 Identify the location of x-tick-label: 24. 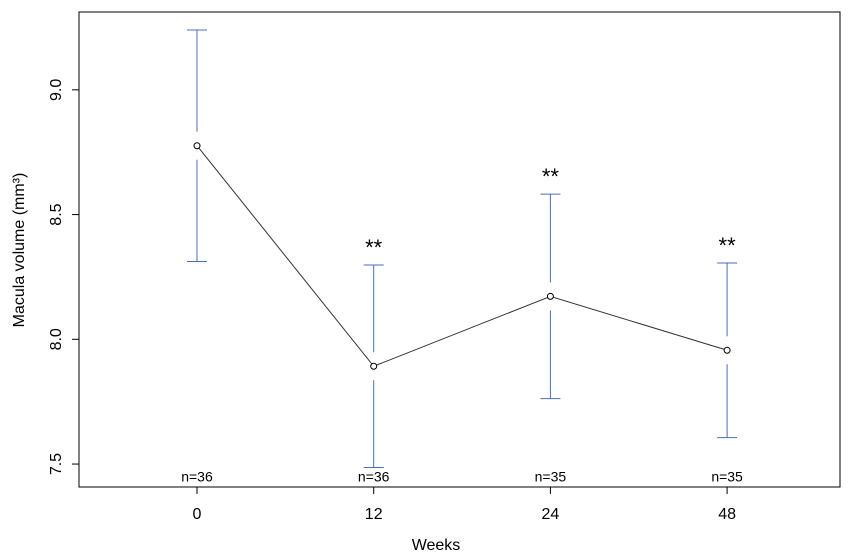
(551, 514).